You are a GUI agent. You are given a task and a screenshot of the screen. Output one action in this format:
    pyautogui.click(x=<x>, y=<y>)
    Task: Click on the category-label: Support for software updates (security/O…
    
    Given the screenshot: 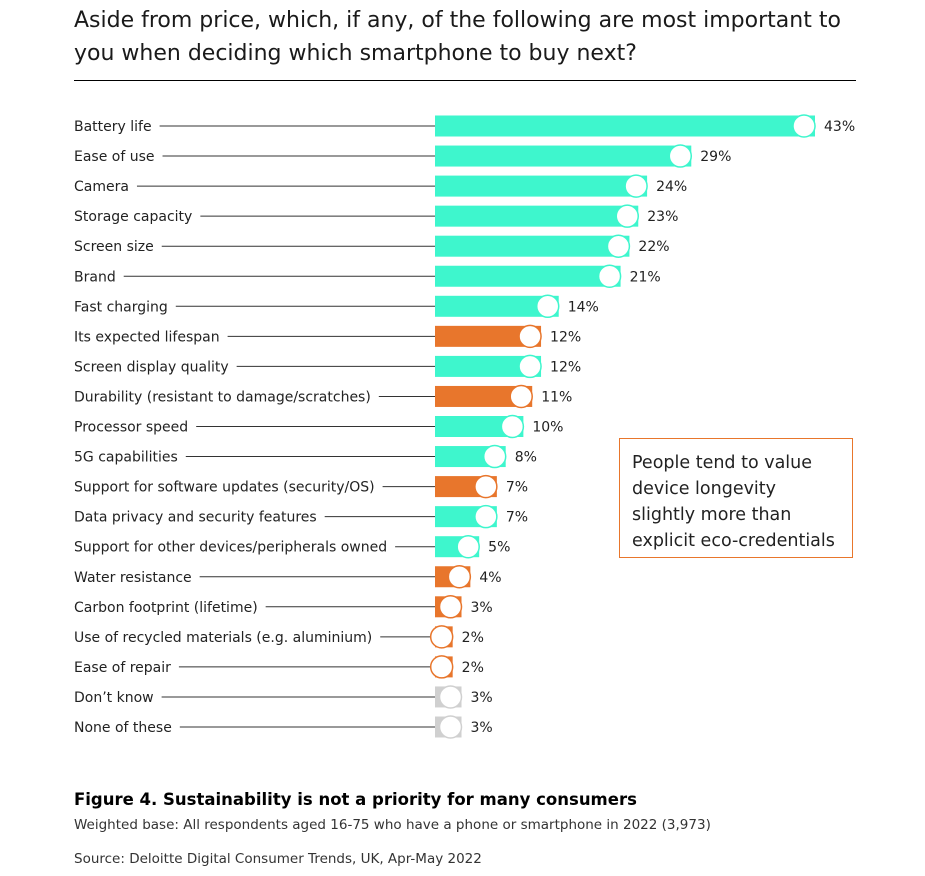 What is the action you would take?
    pyautogui.click(x=224, y=488)
    